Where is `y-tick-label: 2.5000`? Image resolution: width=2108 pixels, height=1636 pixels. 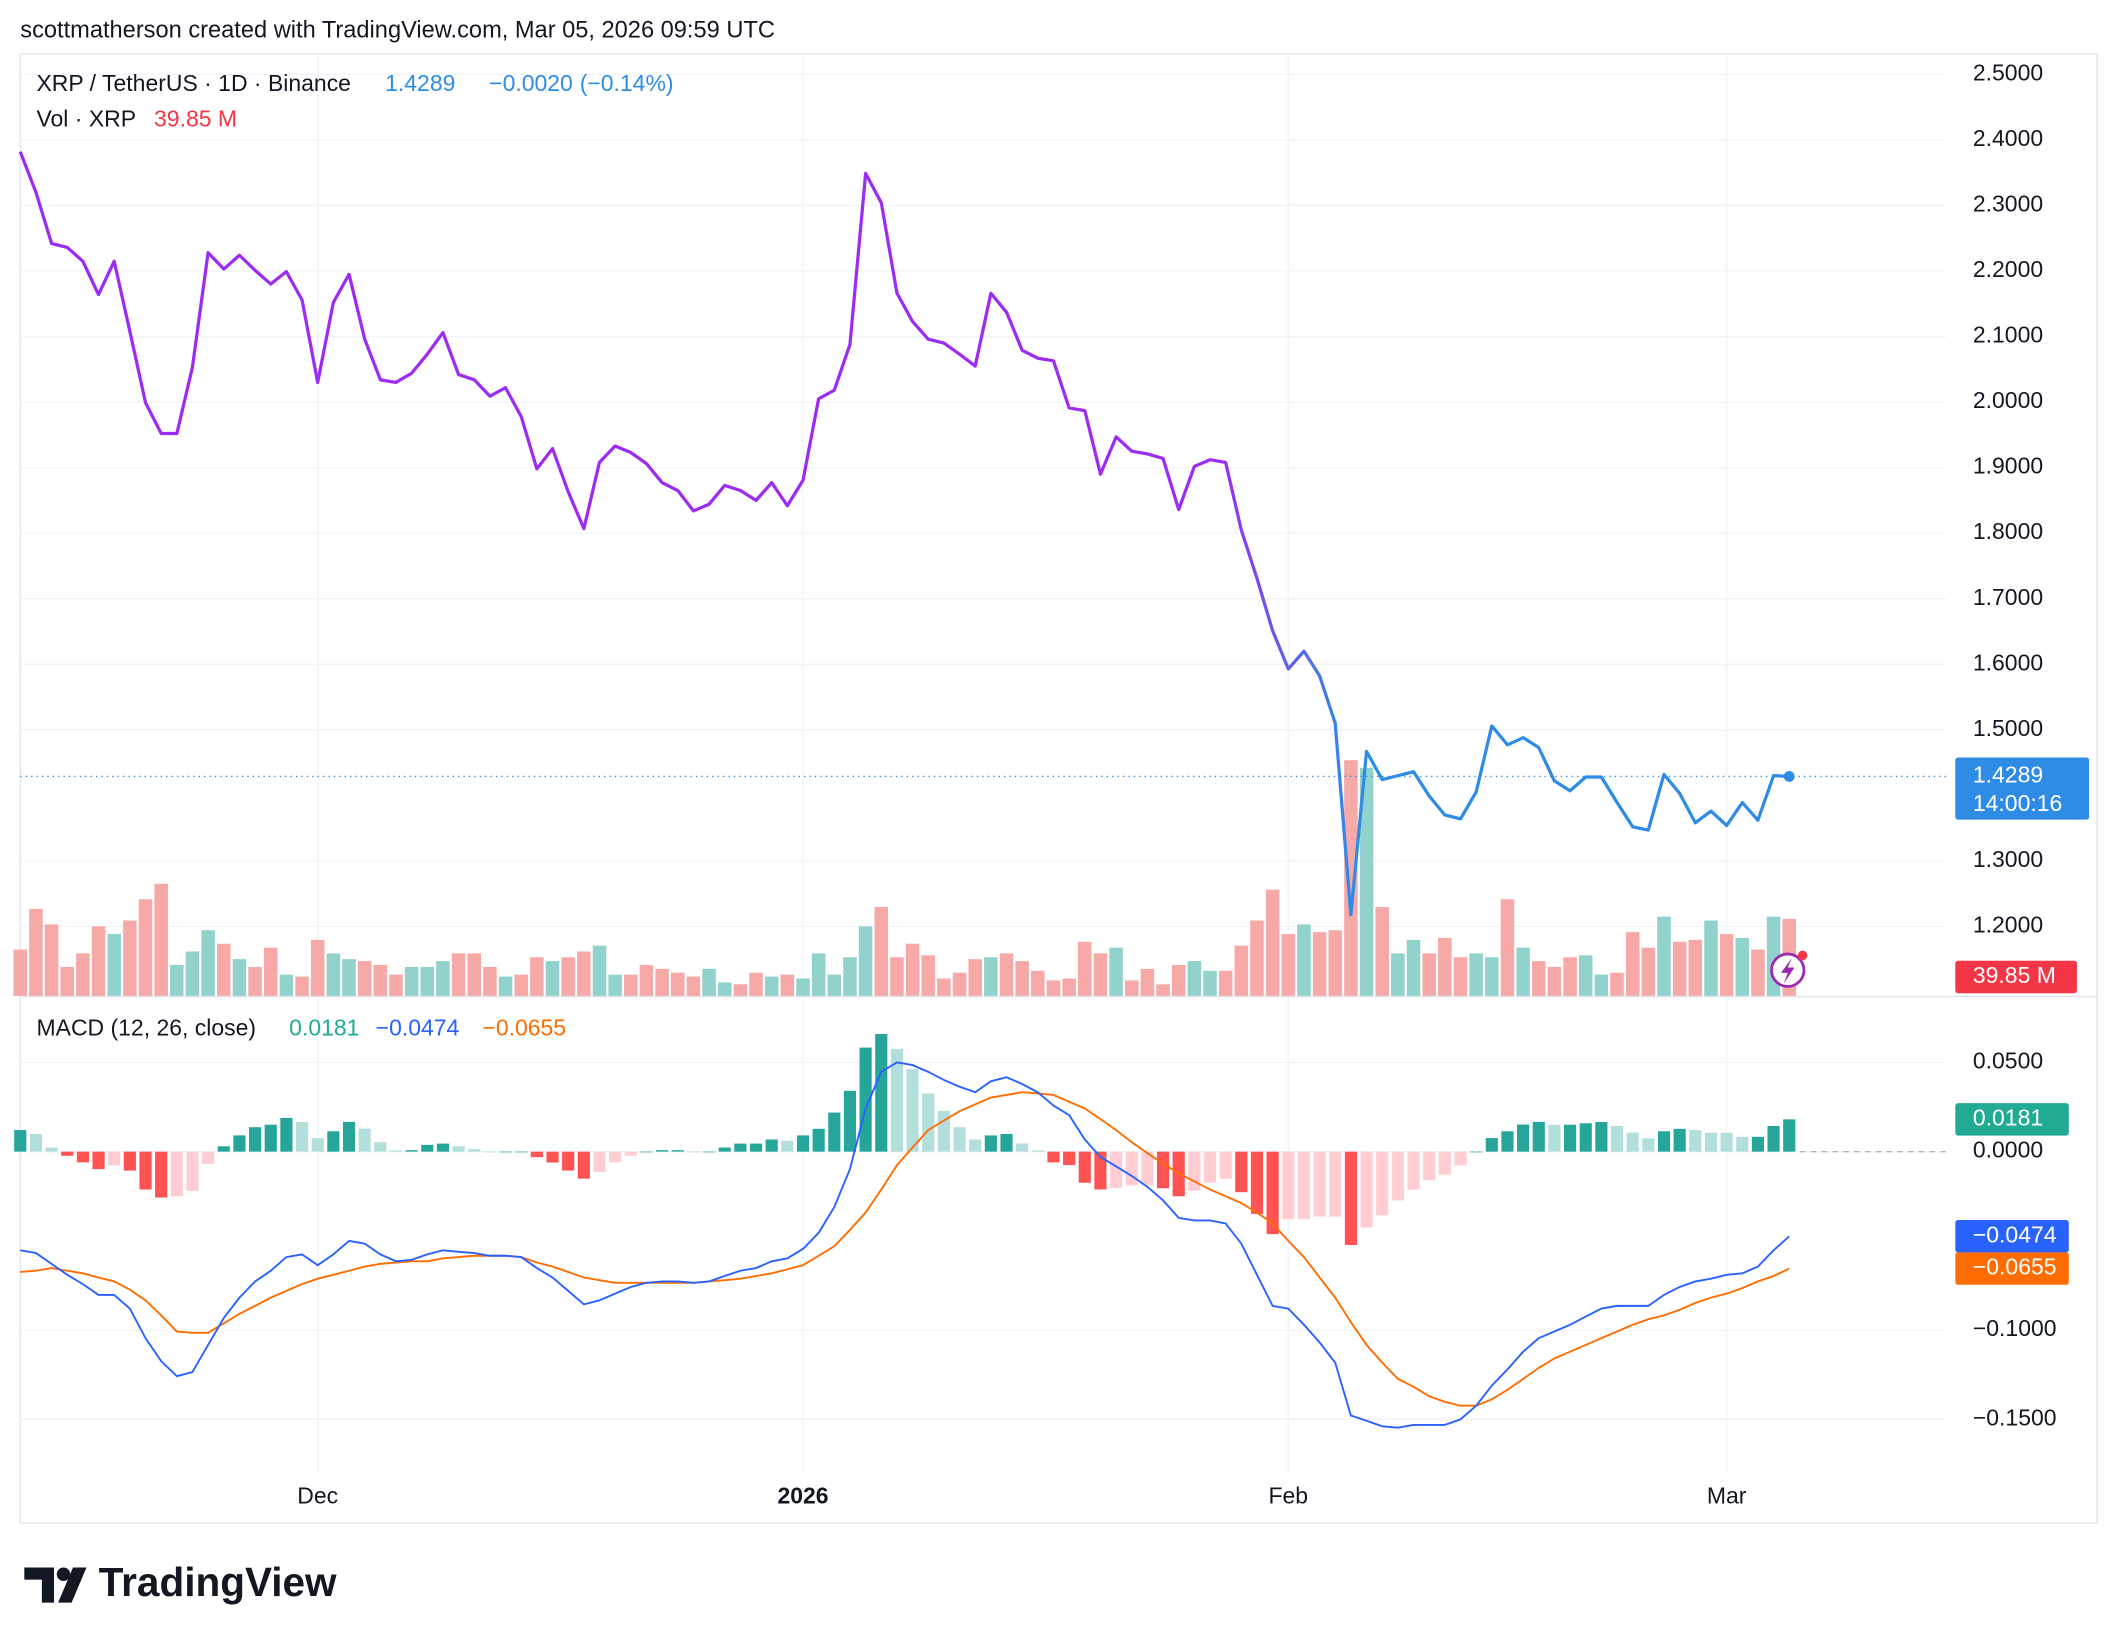 y-tick-label: 2.5000 is located at coordinates (2008, 72).